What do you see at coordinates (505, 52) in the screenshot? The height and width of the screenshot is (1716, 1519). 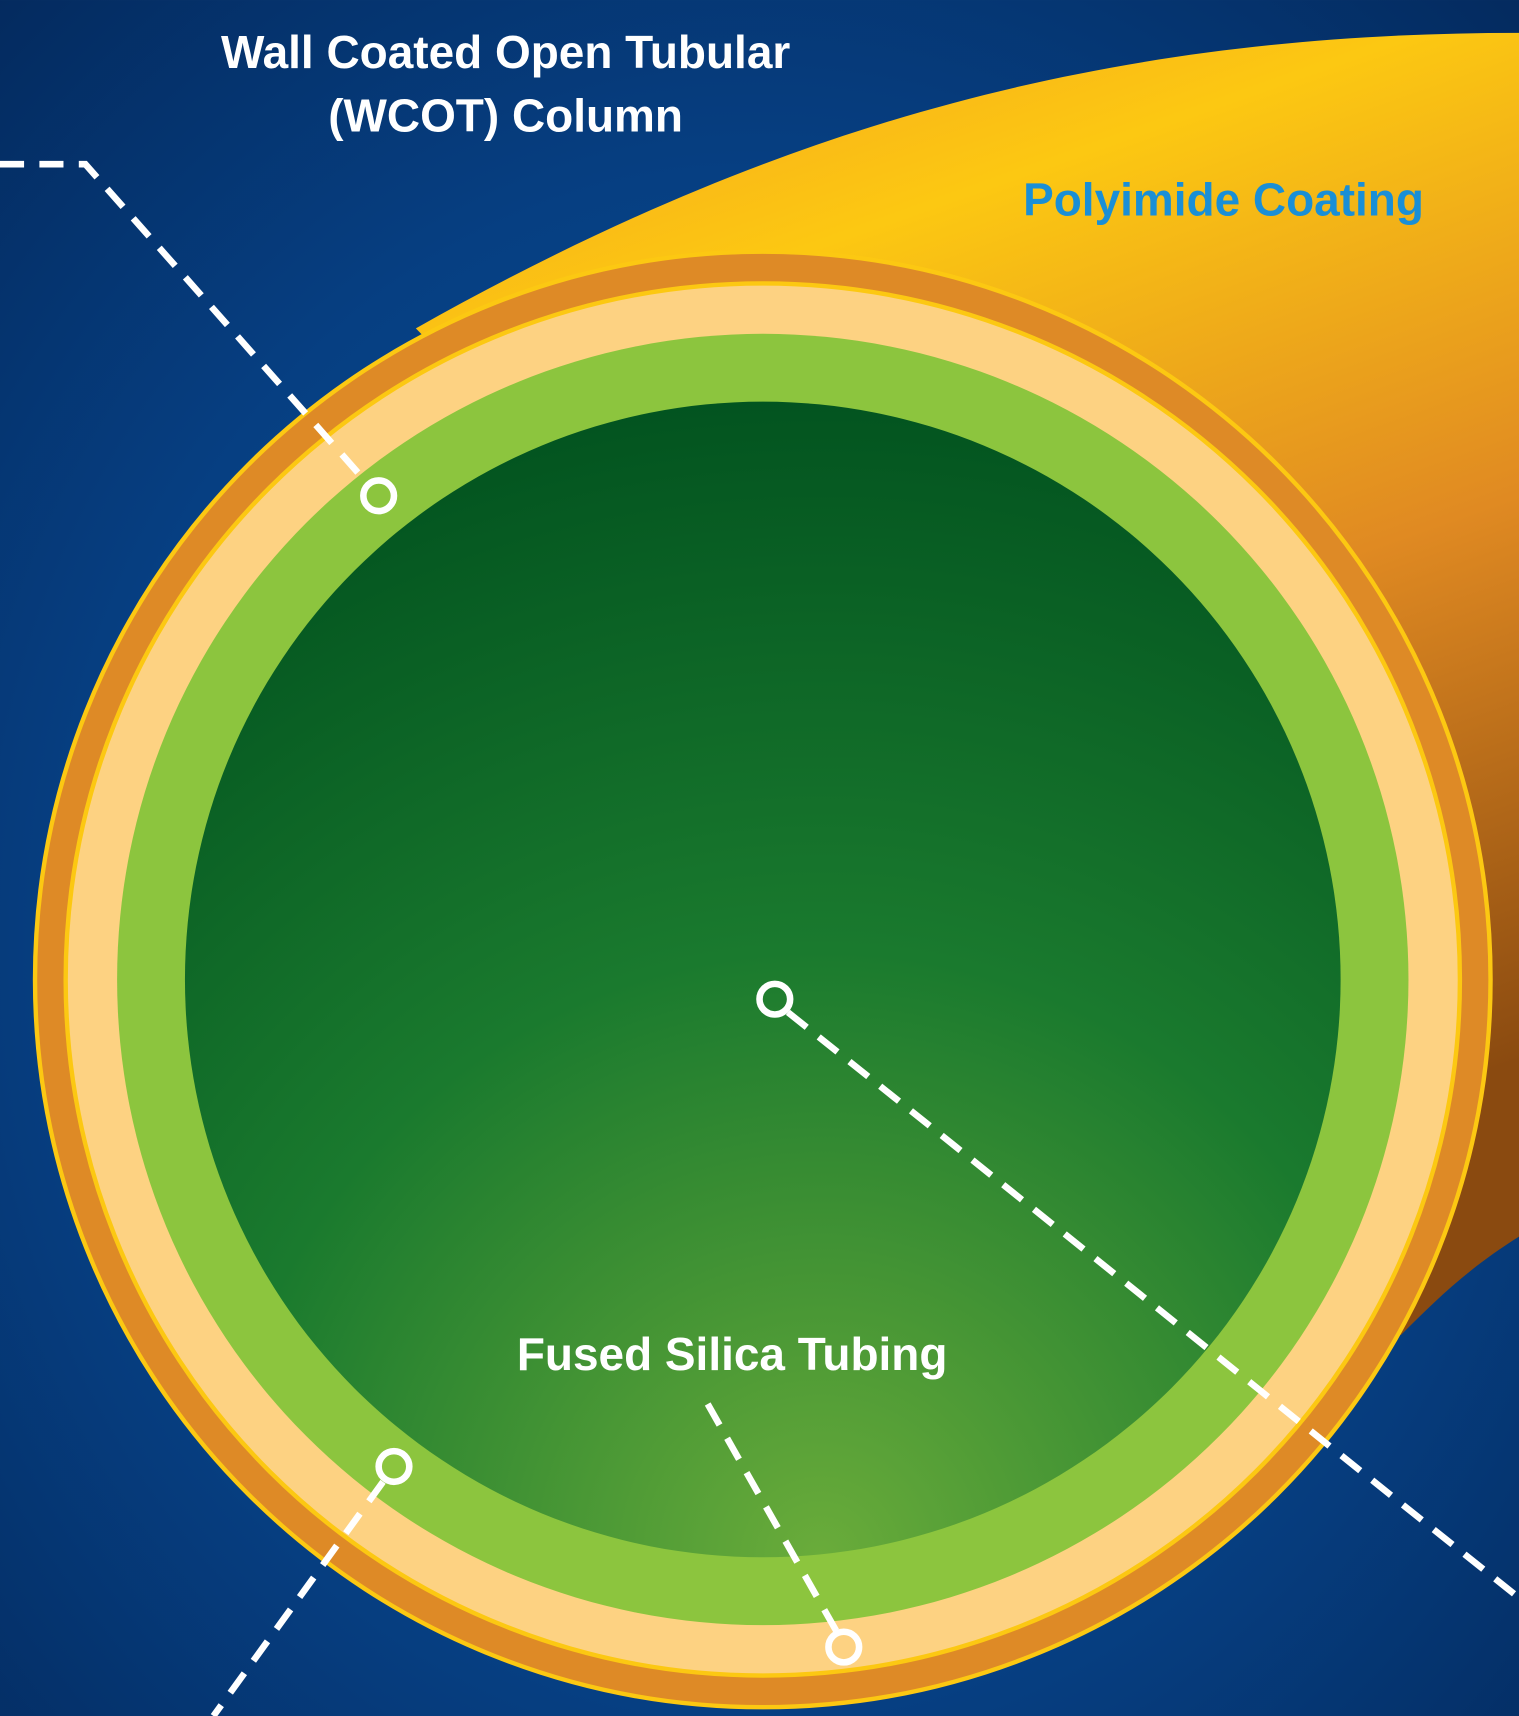 I see `title-line: Wall Coated Open Tubular` at bounding box center [505, 52].